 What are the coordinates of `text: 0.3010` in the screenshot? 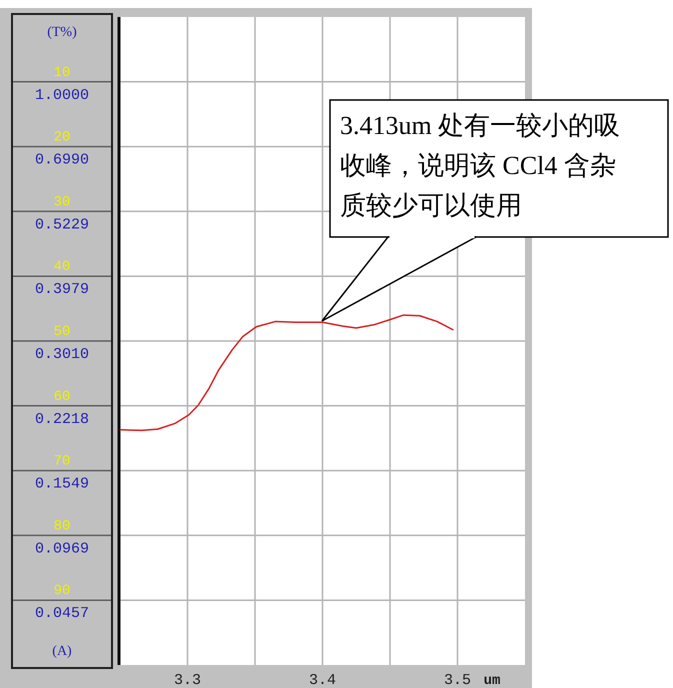 It's located at (62, 354).